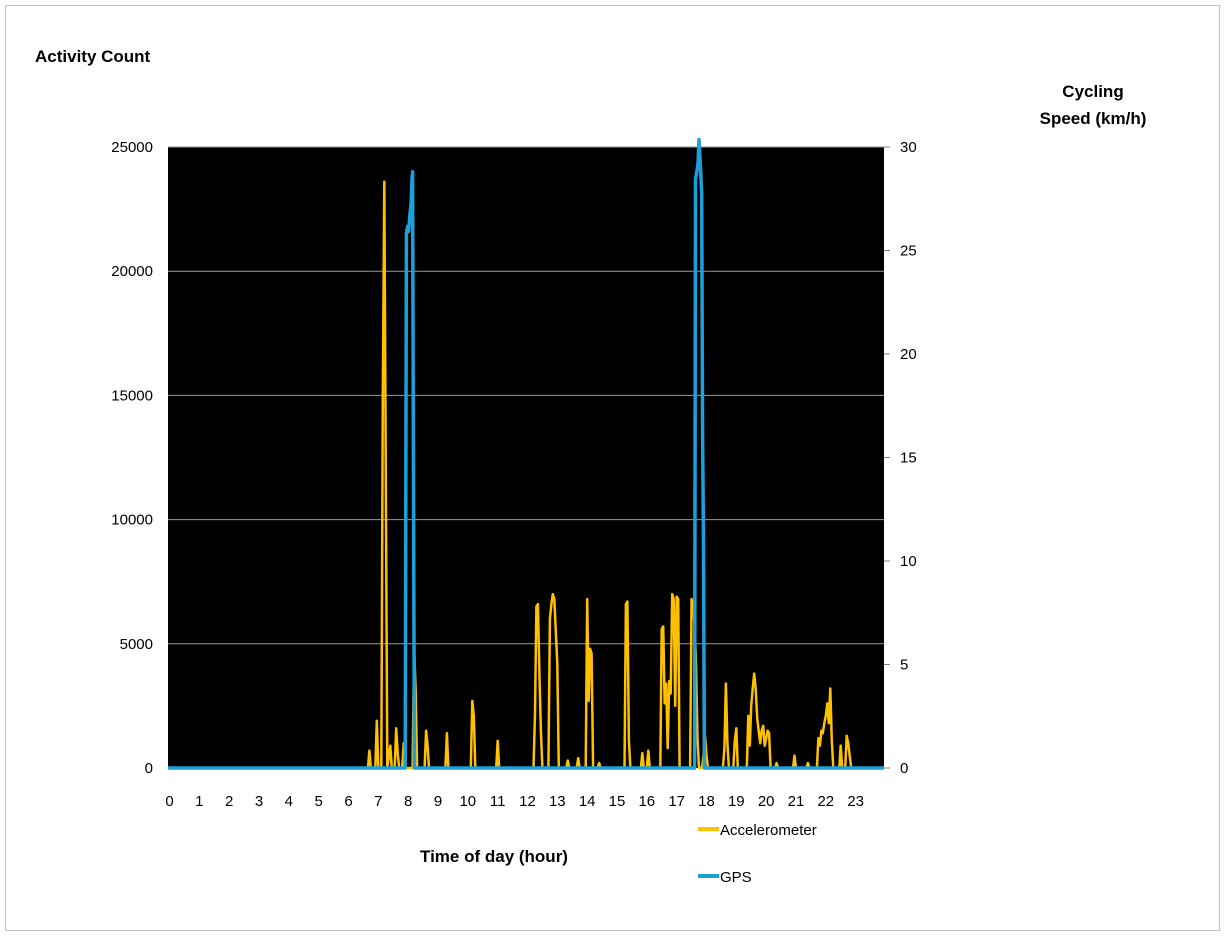 This screenshot has width=1225, height=936. What do you see at coordinates (706, 801) in the screenshot?
I see `x-tick-label-18: 18` at bounding box center [706, 801].